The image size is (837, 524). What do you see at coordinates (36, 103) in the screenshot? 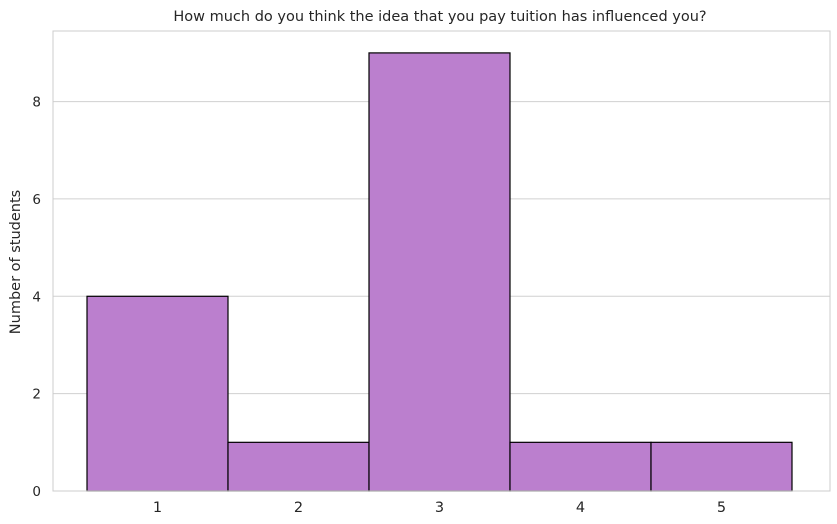
I see `y-tick-label: 8` at bounding box center [36, 103].